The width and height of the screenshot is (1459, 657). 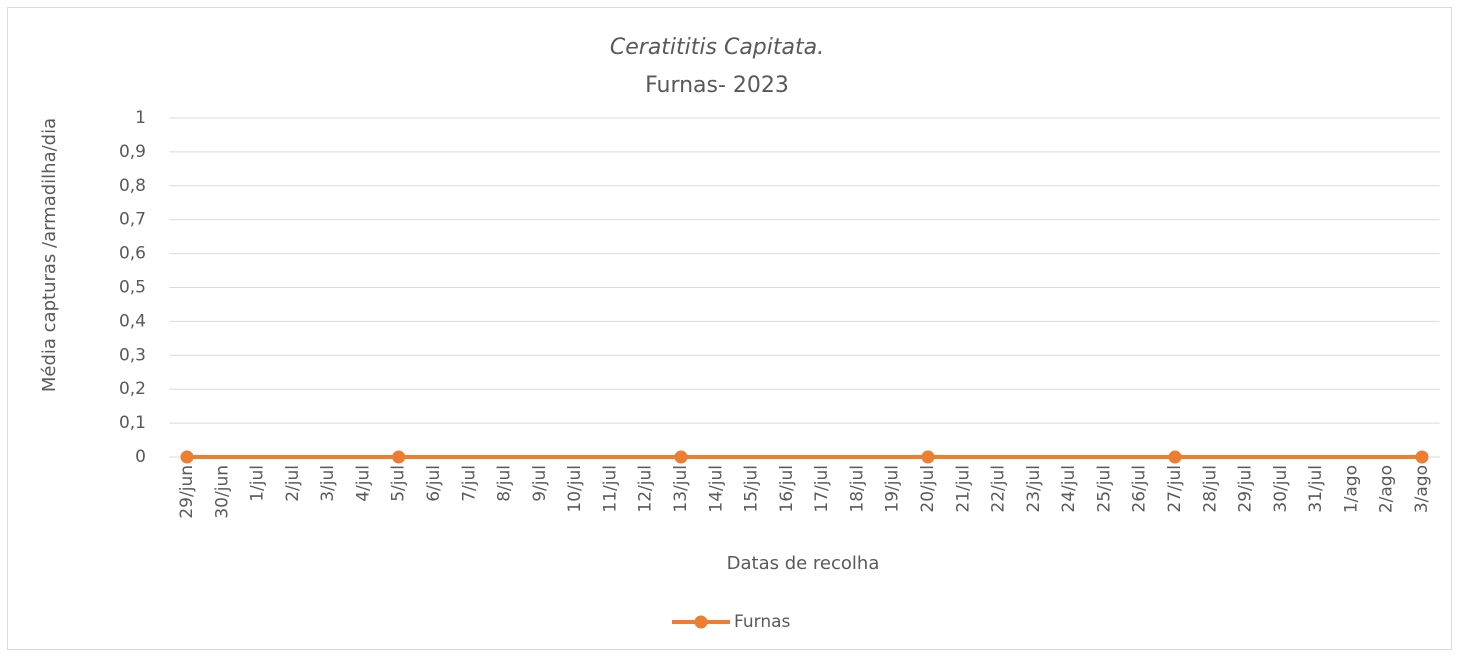 I want to click on x-tick-label: 31/jul, so click(x=1316, y=489).